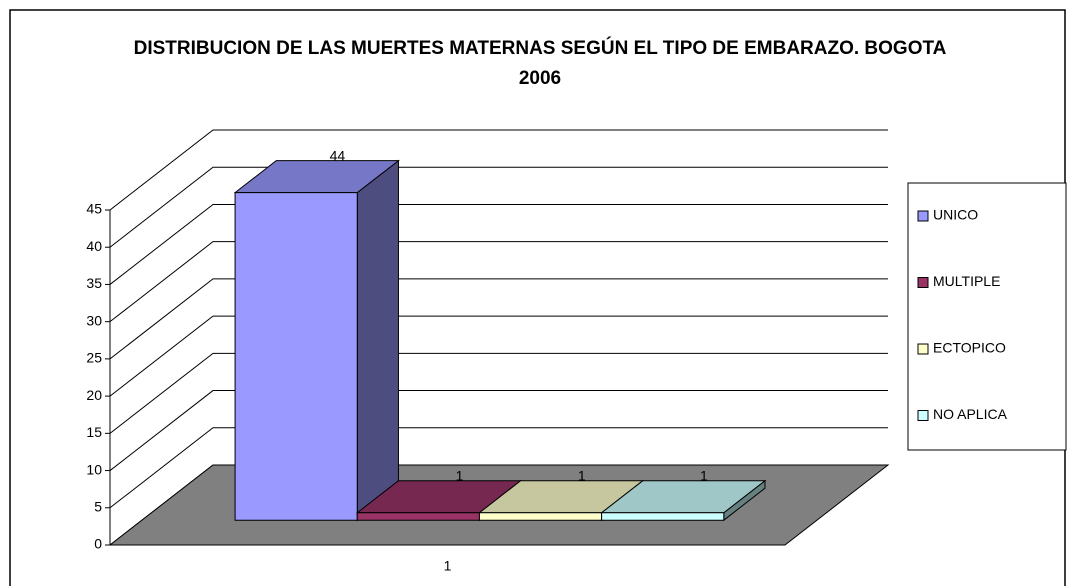 This screenshot has width=1076, height=586. I want to click on y-tick-label: 10, so click(94, 469).